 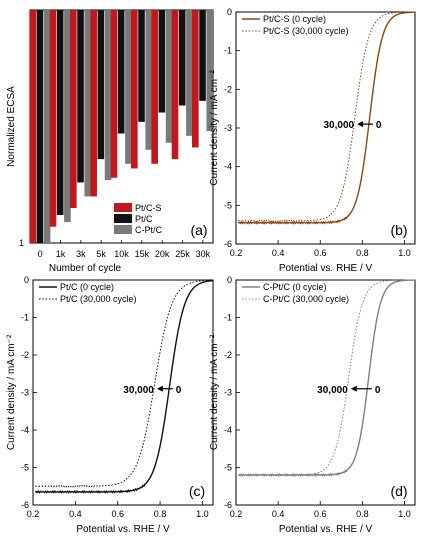 I want to click on legend-label: C-Pt/C, so click(x=149, y=230).